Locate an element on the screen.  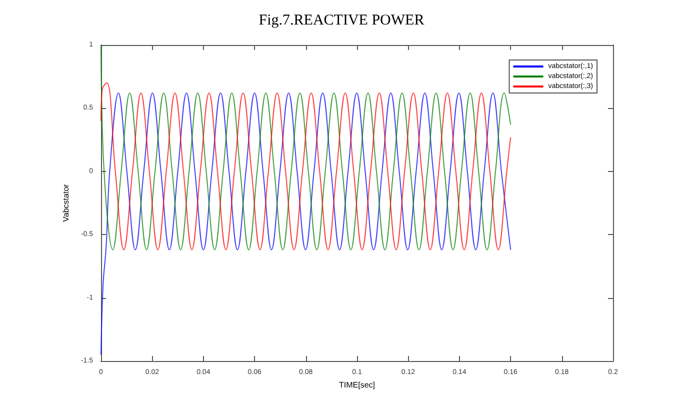
y-axis-title: Vabcstator is located at coordinates (66, 203).